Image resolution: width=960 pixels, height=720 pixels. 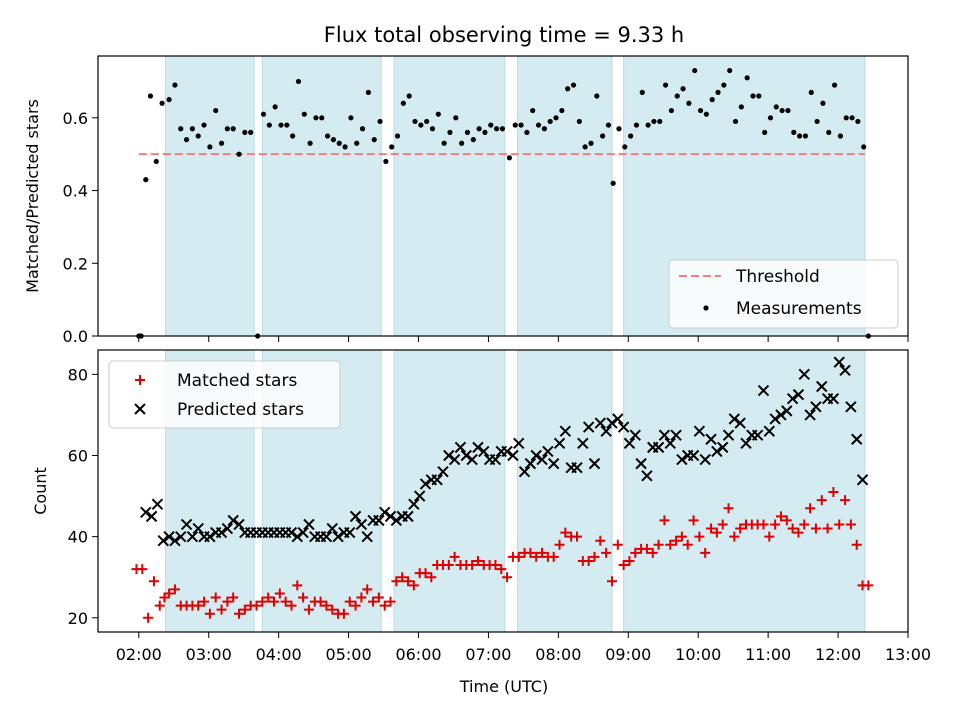 I want to click on legend-matched-label: Matched stars, so click(x=237, y=381).